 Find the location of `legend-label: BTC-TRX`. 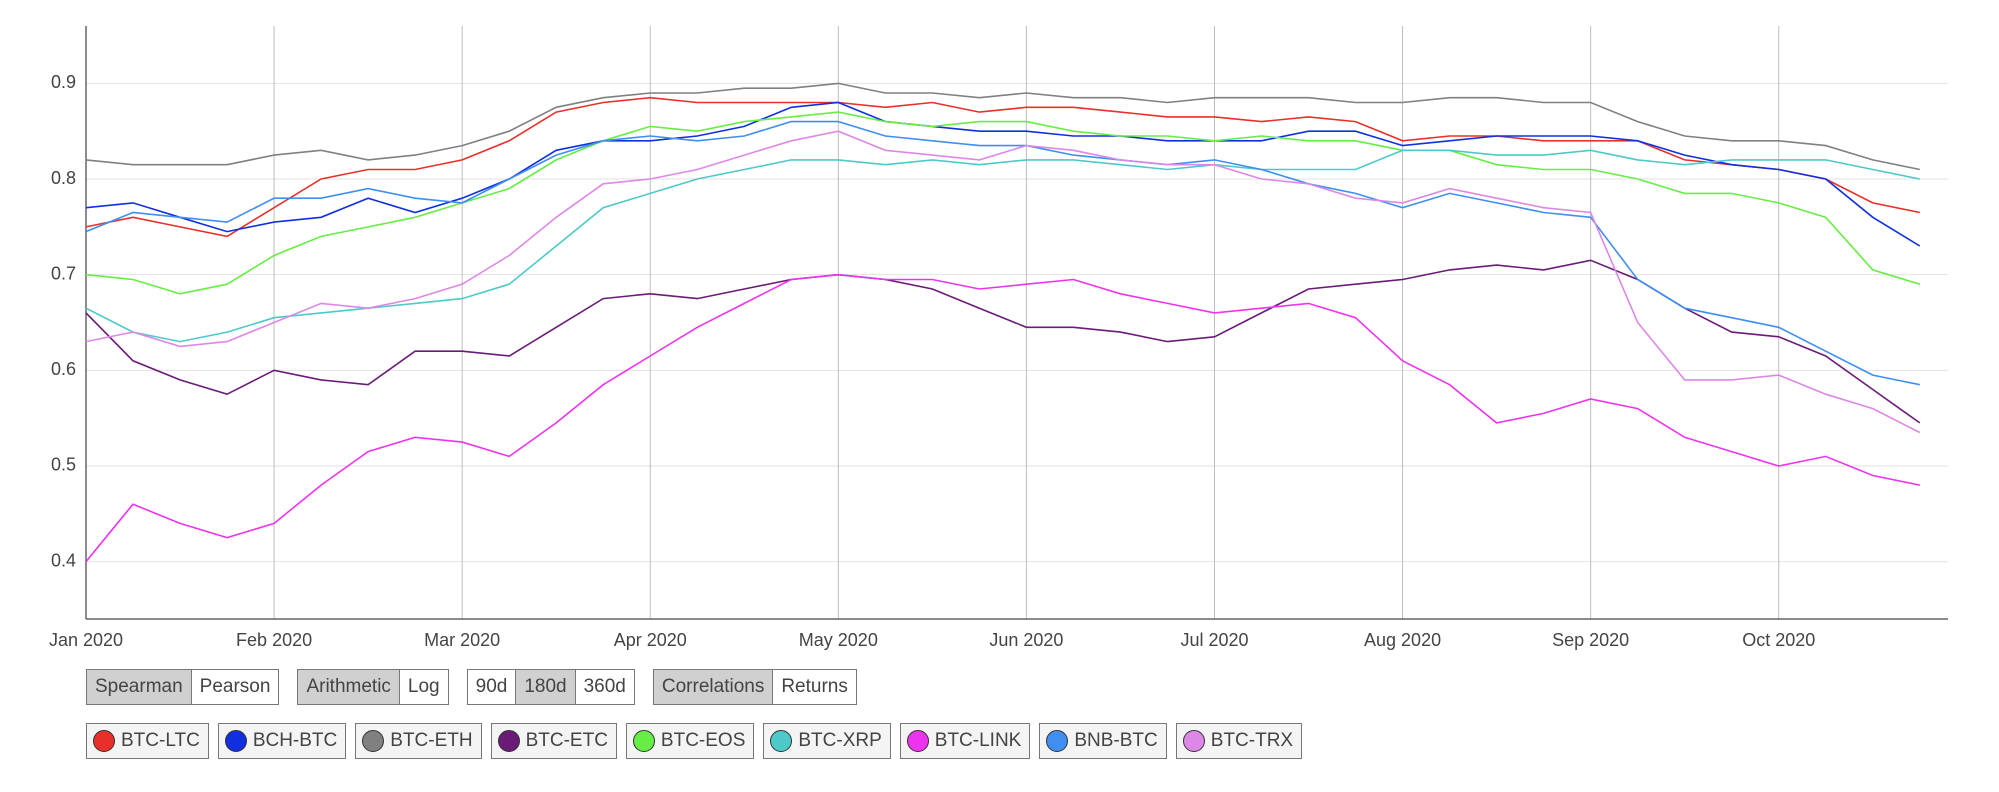

legend-label: BTC-TRX is located at coordinates (1252, 740).